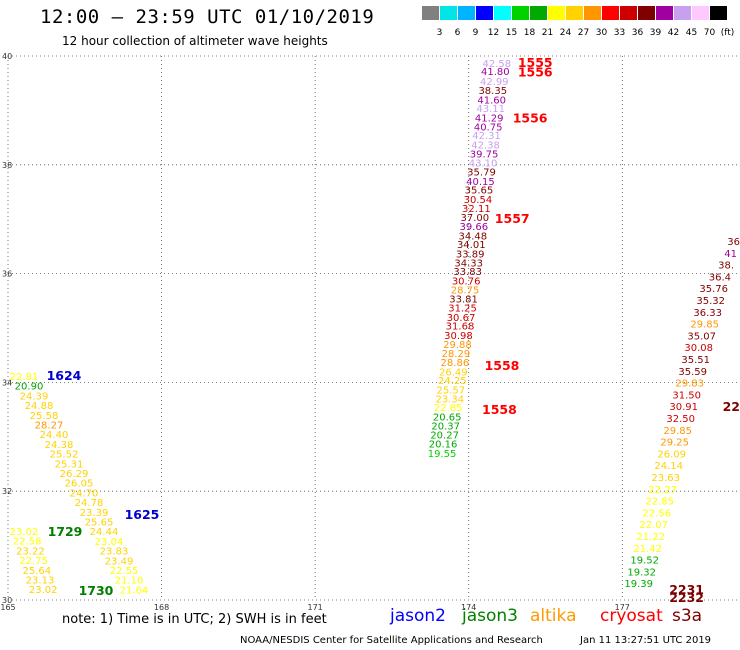 The image size is (740, 650). Describe the element at coordinates (94, 513) in the screenshot. I see `wave-height-value: 23.39` at that location.